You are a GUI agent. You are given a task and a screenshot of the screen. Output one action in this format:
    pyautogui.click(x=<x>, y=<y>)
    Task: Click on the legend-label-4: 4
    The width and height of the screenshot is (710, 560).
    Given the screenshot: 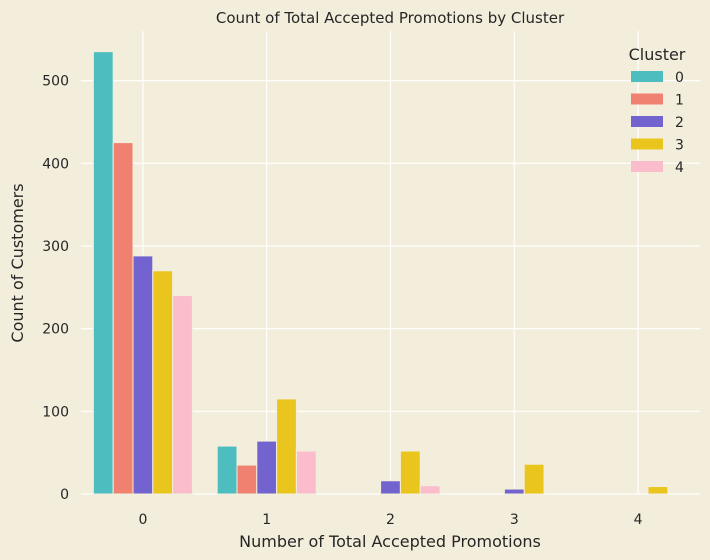 What is the action you would take?
    pyautogui.click(x=679, y=168)
    